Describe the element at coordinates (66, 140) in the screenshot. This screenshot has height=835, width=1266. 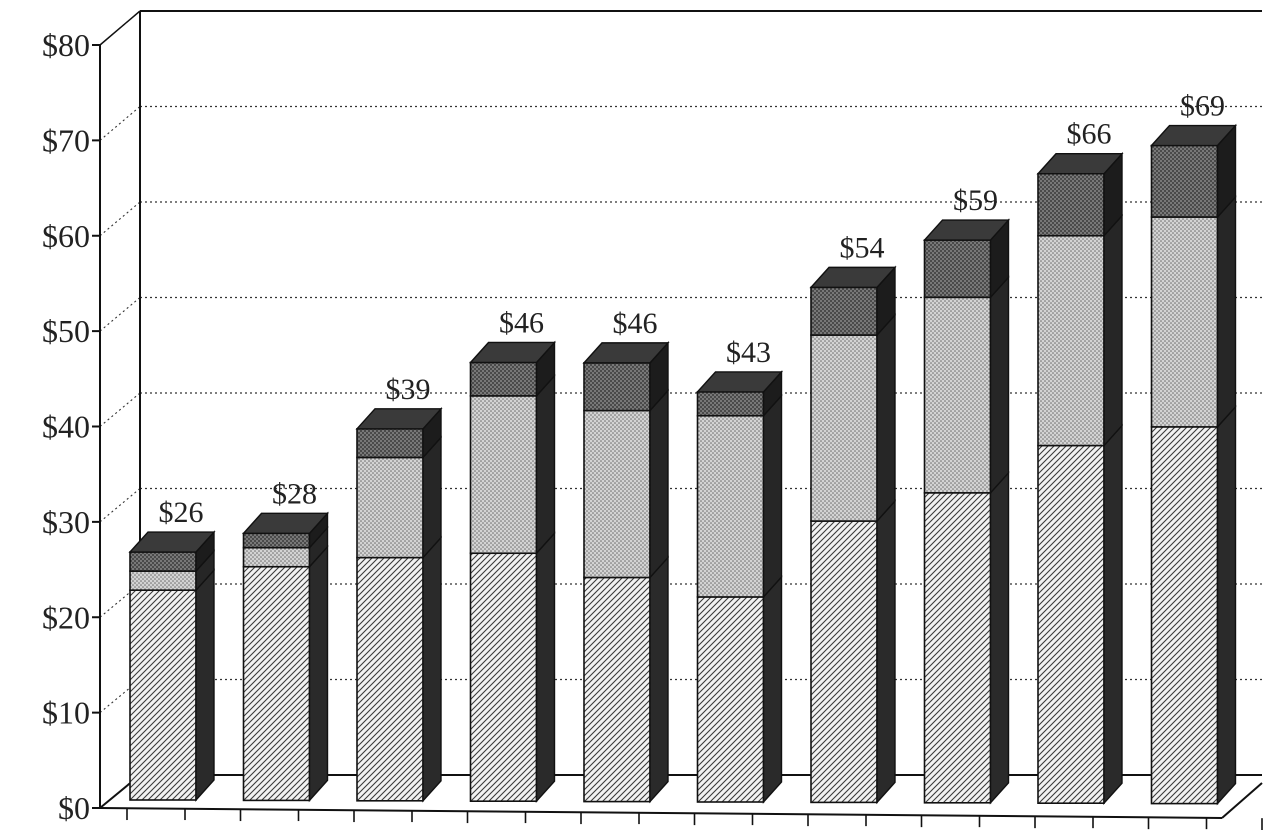
I see `y-tick-label: $70` at that location.